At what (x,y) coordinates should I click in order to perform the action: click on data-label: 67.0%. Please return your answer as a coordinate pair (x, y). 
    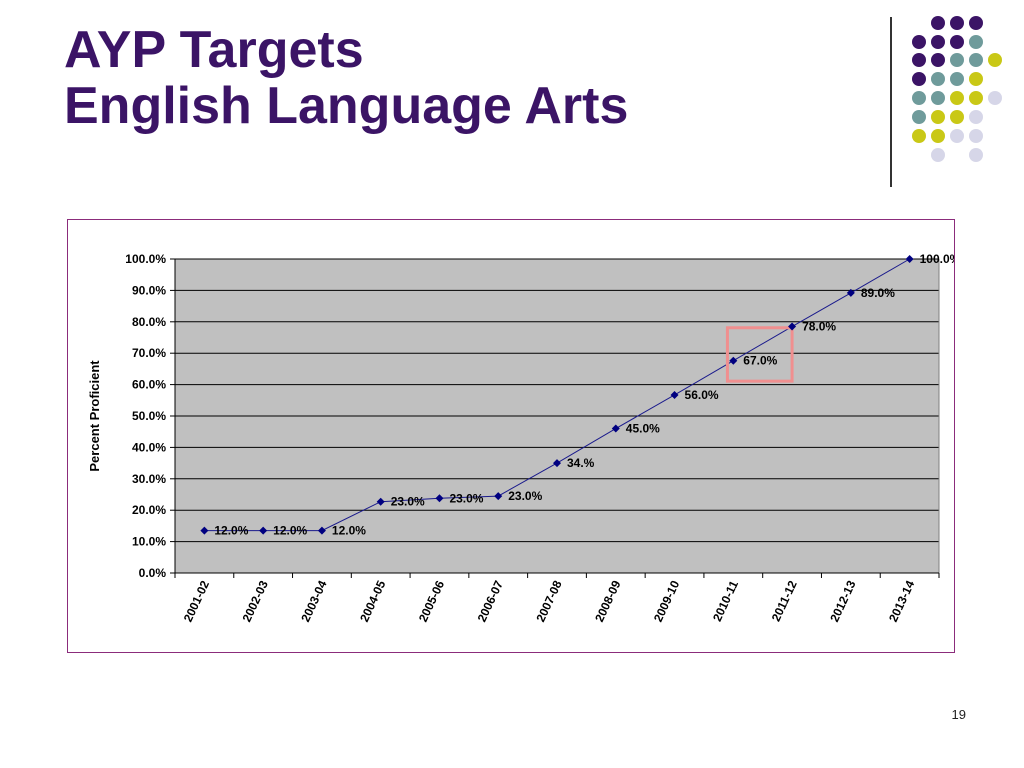
    Looking at the image, I should click on (760, 361).